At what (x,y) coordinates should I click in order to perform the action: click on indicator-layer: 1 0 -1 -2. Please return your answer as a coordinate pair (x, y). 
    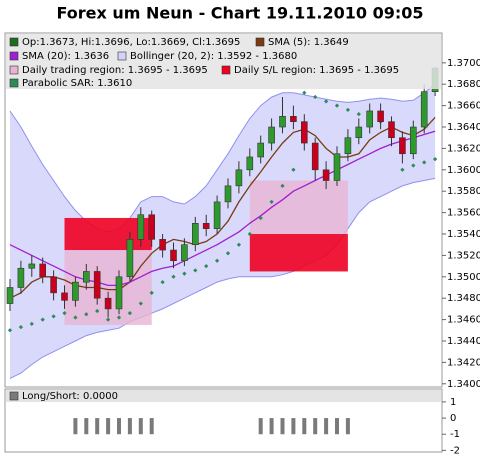
    Looking at the image, I should click on (234, 423).